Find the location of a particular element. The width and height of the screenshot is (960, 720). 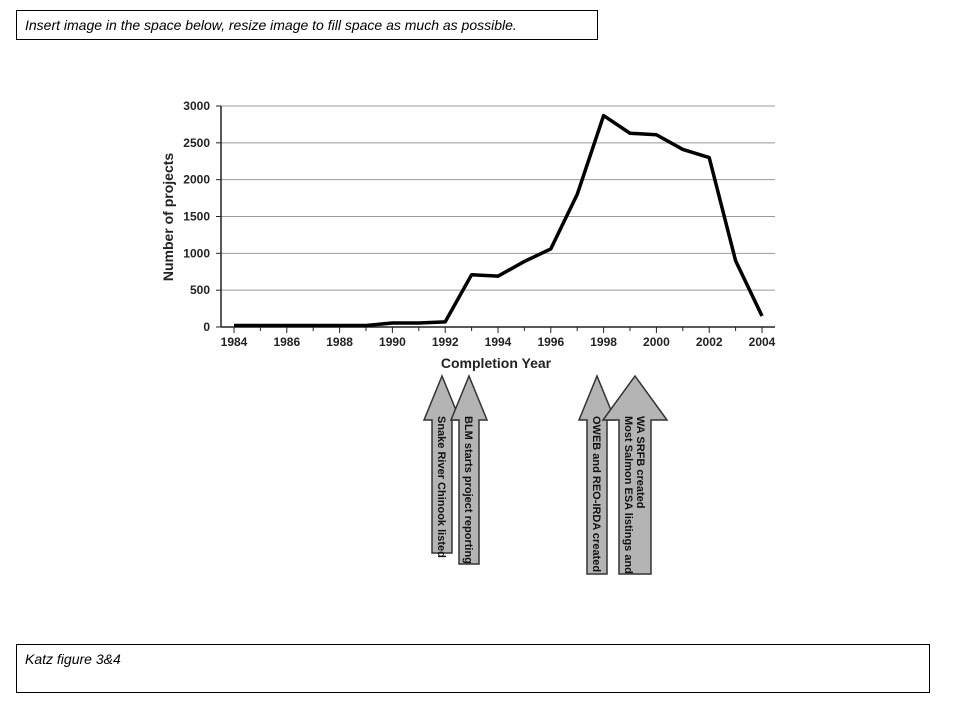

x-axis-title: Completion Year is located at coordinates (496, 363).